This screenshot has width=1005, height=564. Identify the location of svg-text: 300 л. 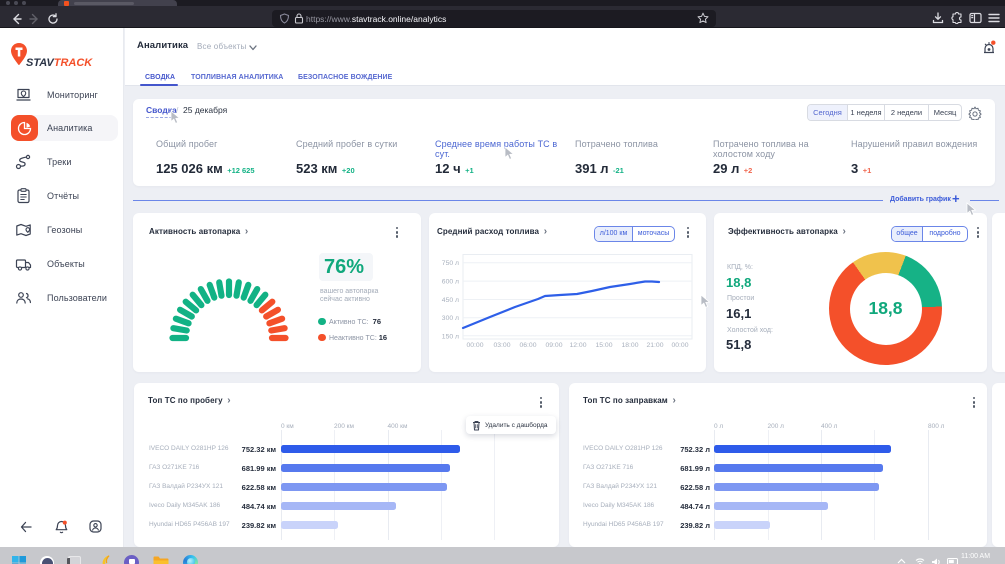
(450, 318).